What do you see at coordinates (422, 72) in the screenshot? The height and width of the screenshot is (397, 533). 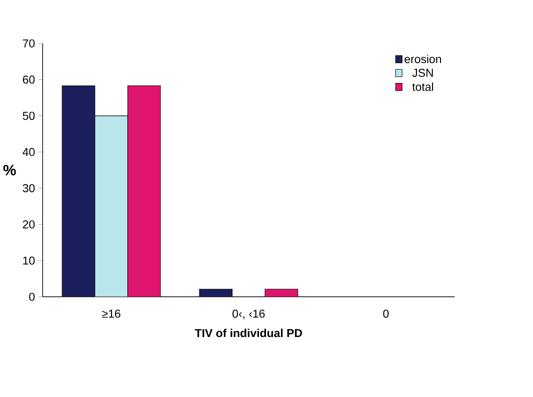 I see `legend-label: JSN` at bounding box center [422, 72].